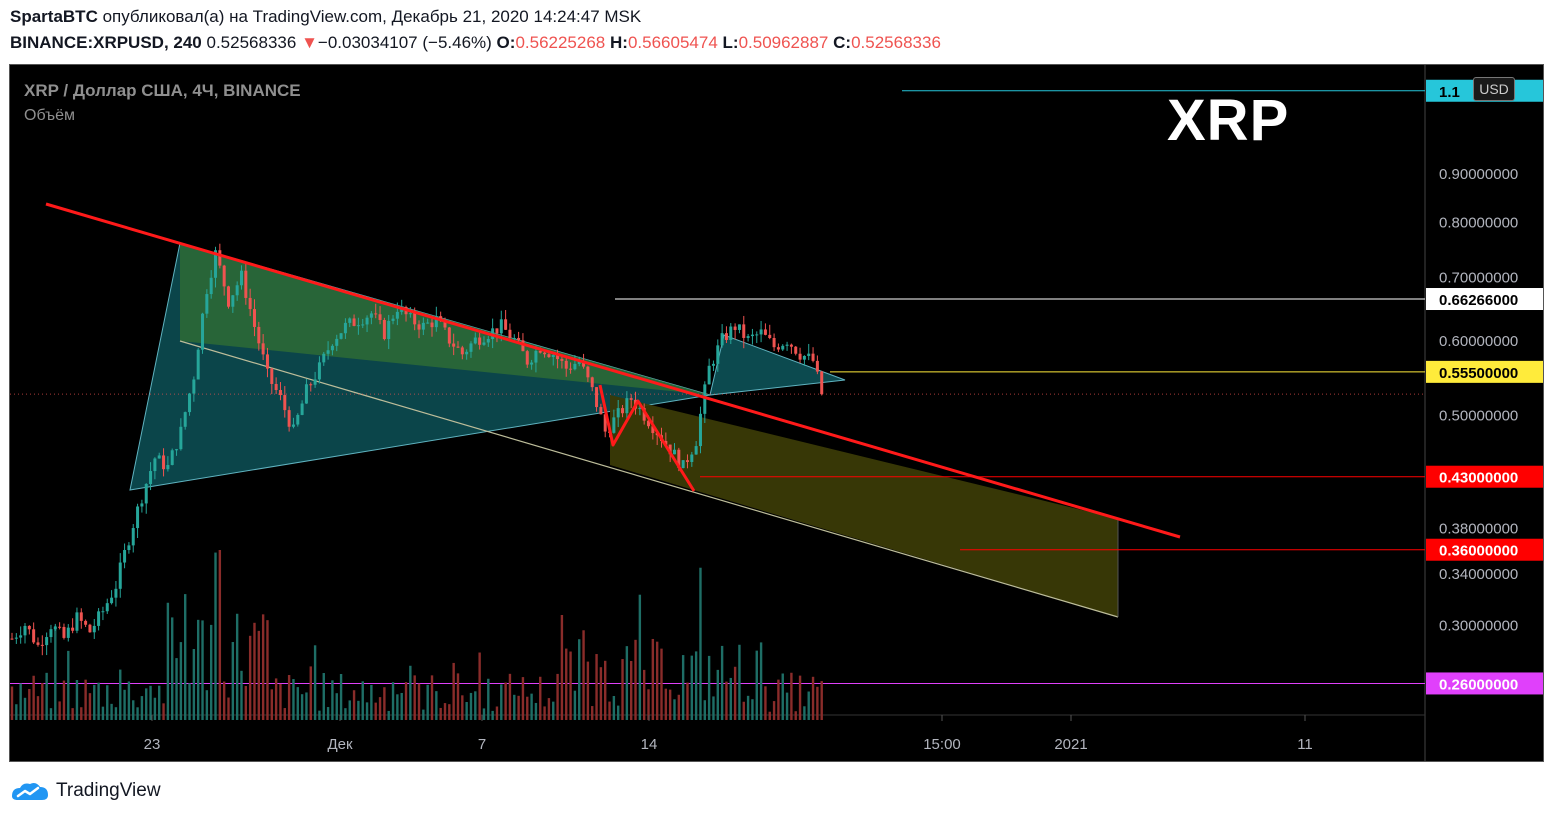 This screenshot has width=1556, height=818. I want to click on volume-legend: Объём, so click(49, 115).